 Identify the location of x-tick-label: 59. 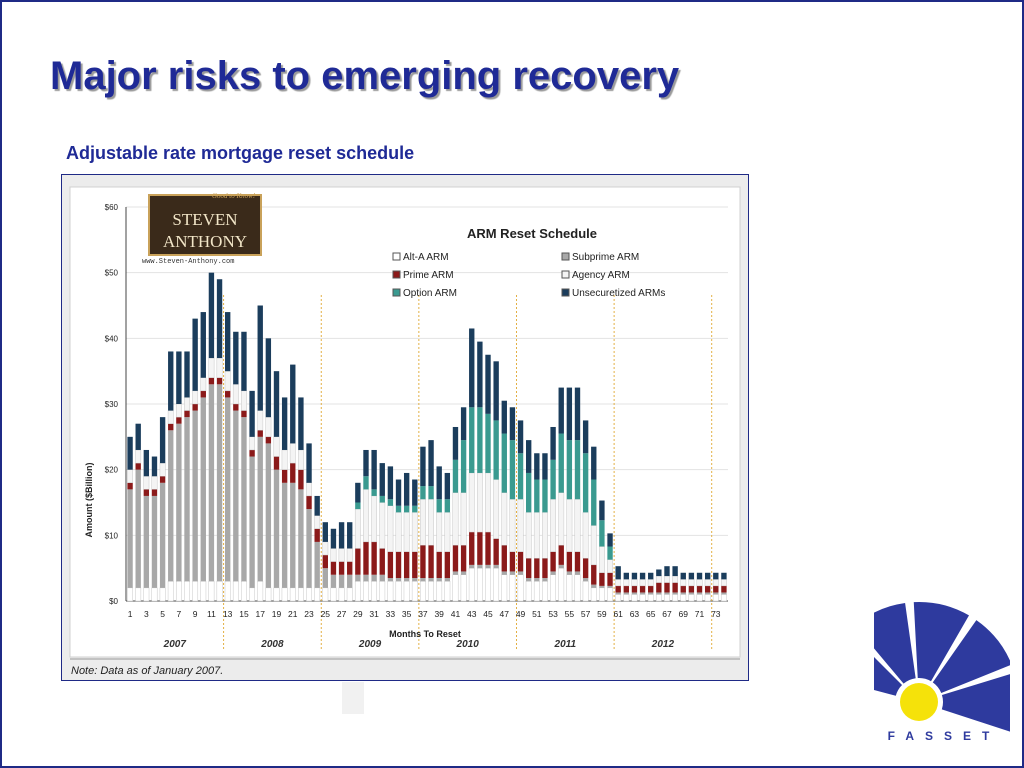
(602, 614).